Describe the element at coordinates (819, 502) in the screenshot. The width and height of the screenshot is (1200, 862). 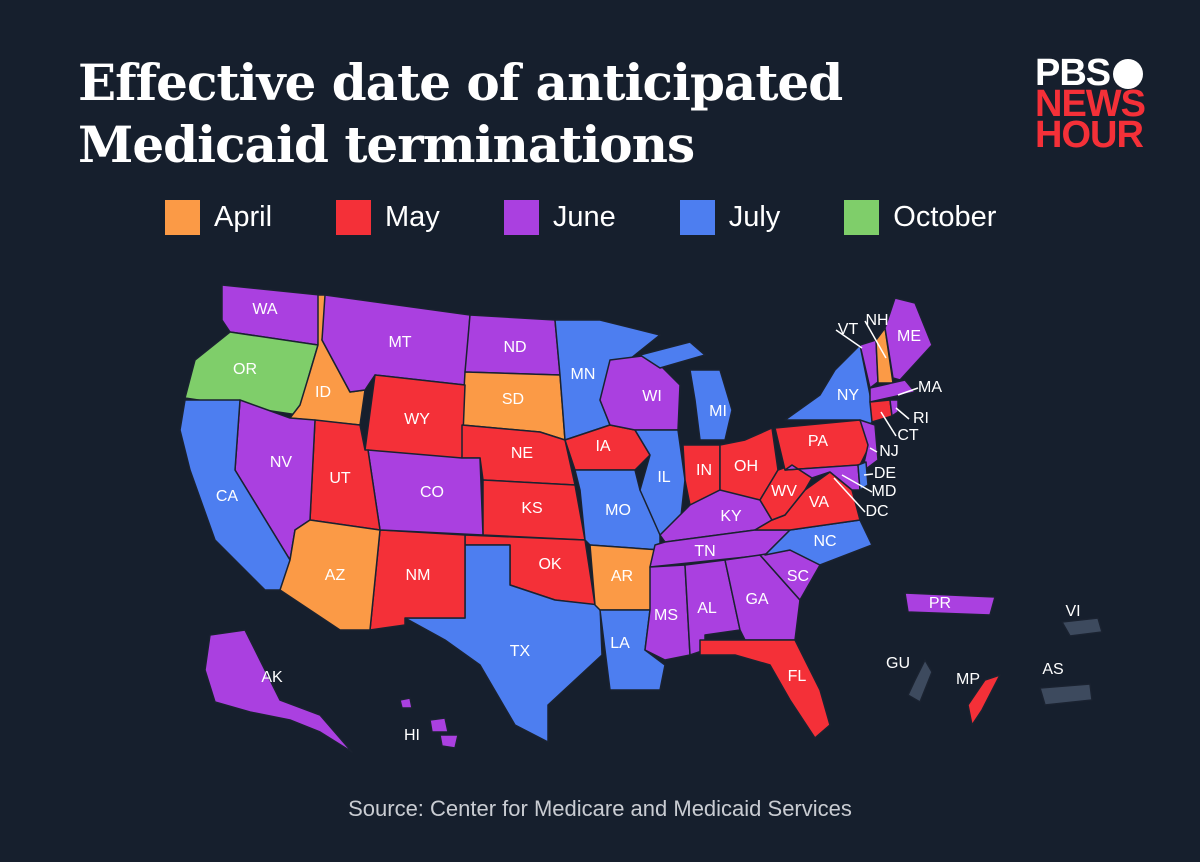
I see `state-label-va: VA` at that location.